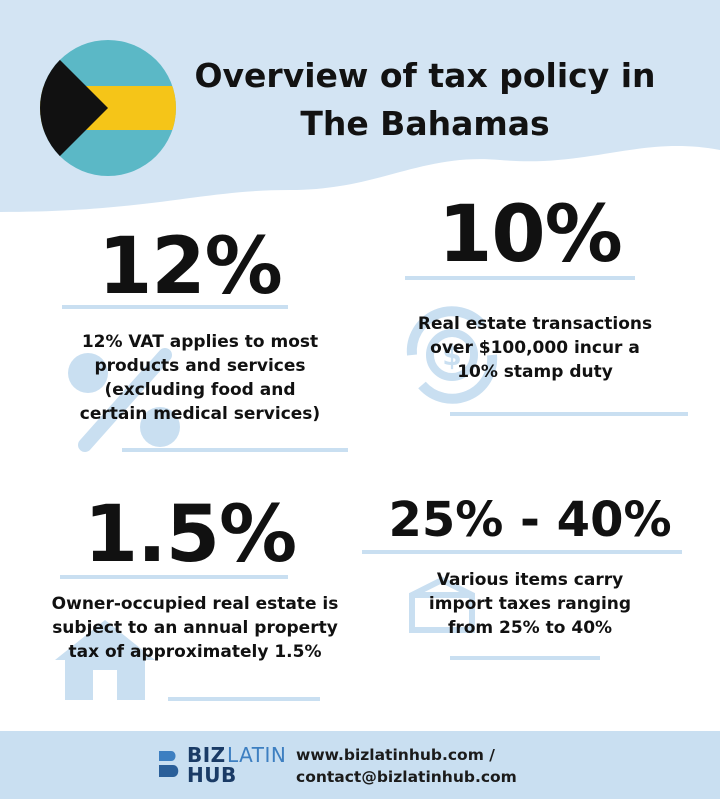 The image size is (720, 799). Describe the element at coordinates (200, 366) in the screenshot. I see `stat-description-line: products and services` at that location.